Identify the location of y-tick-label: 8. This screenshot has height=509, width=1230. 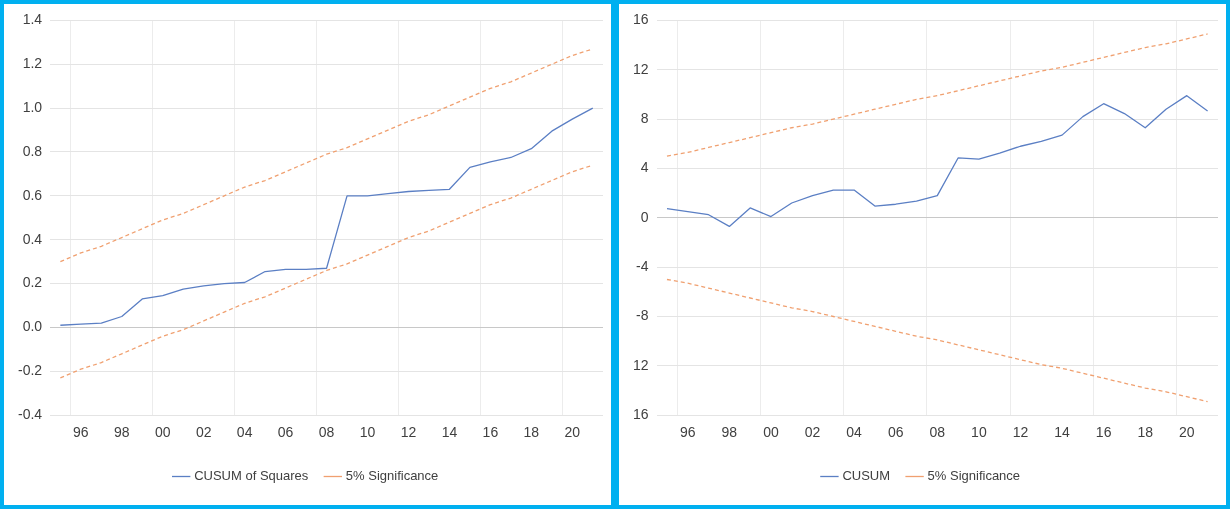
(644, 117).